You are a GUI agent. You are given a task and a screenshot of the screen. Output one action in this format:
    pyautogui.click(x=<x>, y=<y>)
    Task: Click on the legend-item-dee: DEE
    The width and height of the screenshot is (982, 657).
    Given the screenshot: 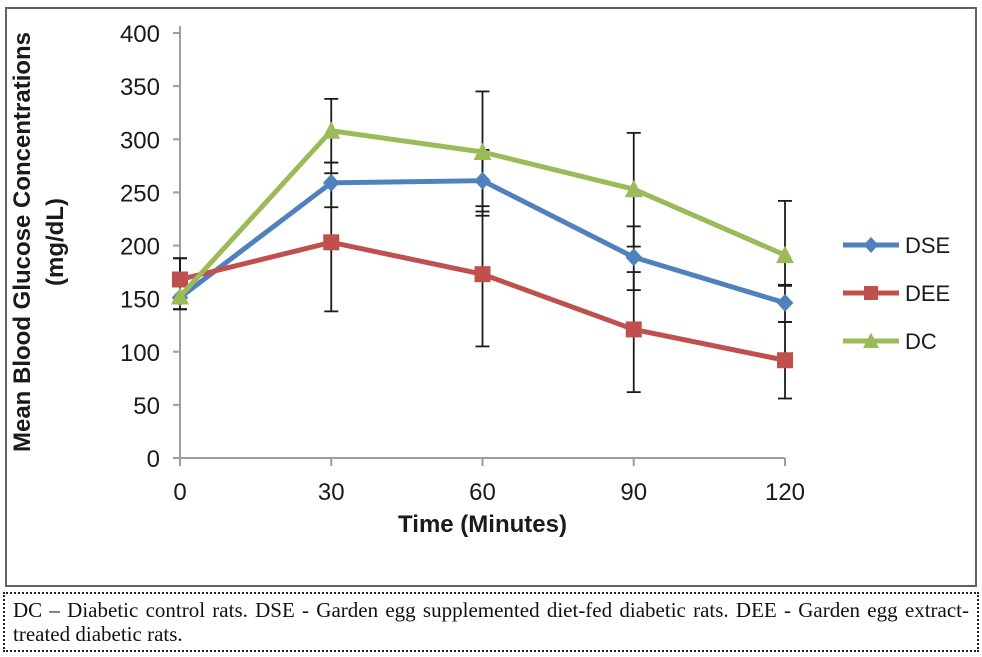 What is the action you would take?
    pyautogui.click(x=896, y=293)
    